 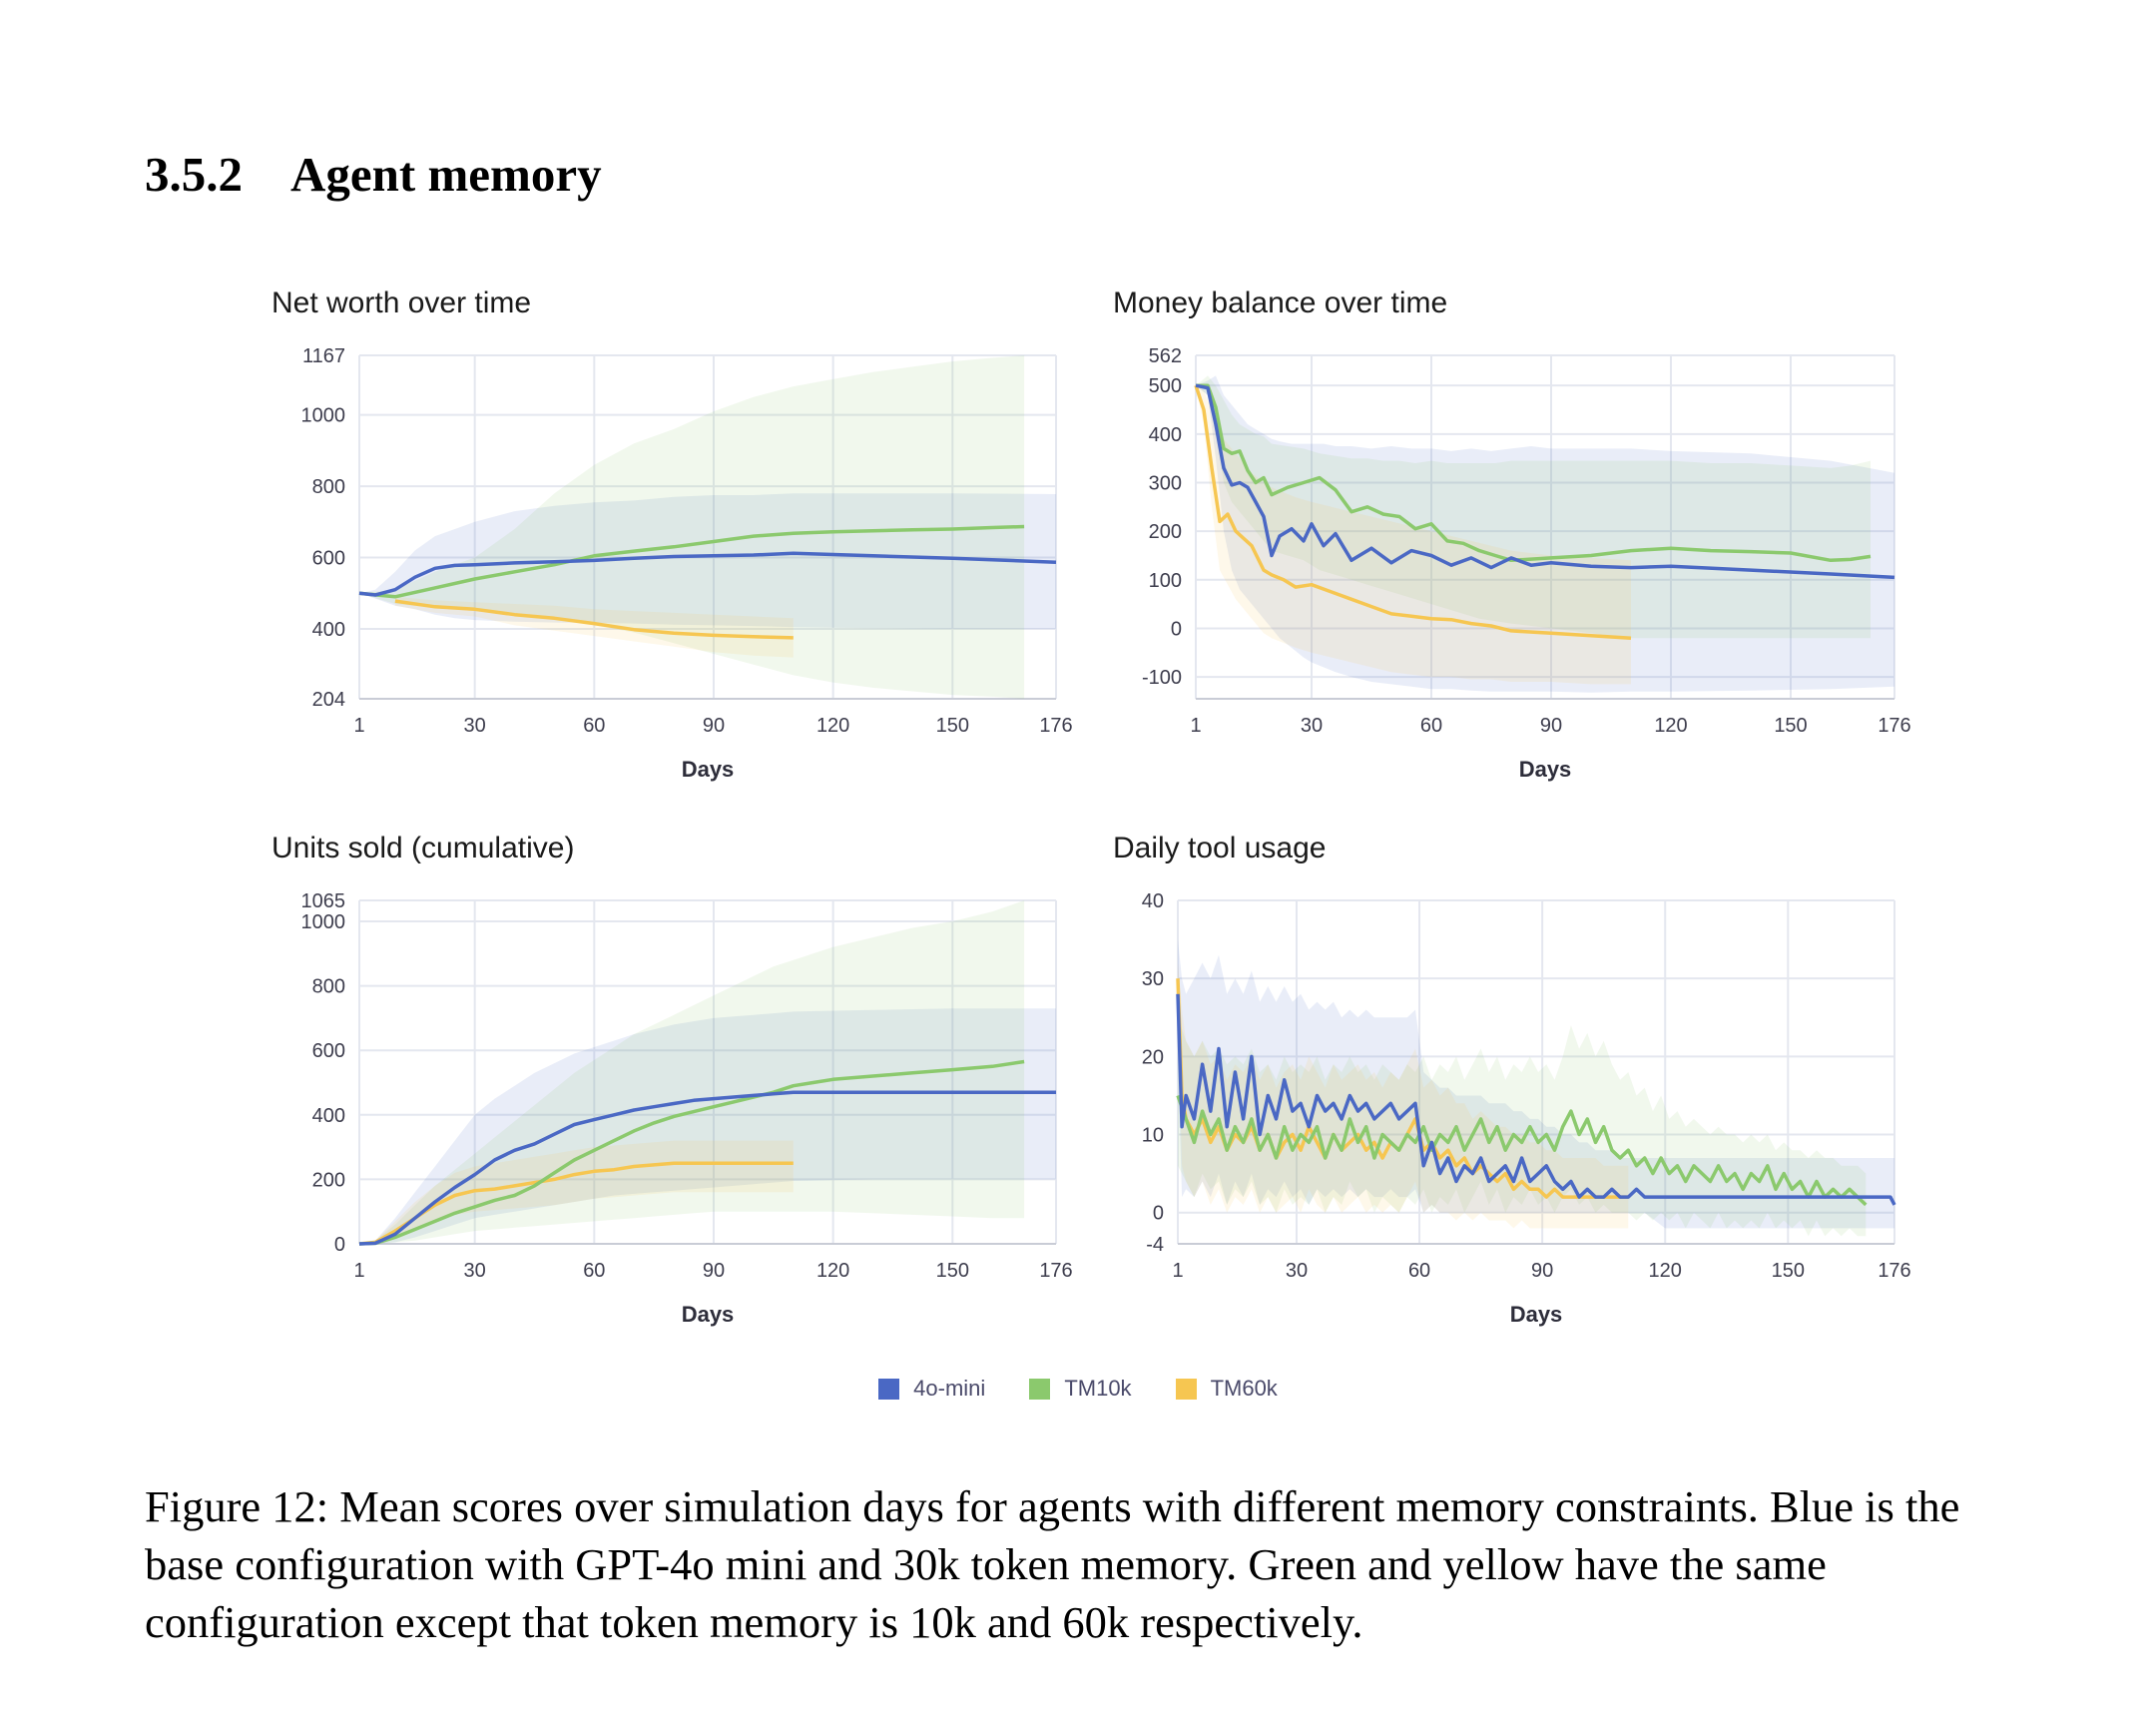 What do you see at coordinates (401, 302) in the screenshot?
I see `chart-title: Net worth over time` at bounding box center [401, 302].